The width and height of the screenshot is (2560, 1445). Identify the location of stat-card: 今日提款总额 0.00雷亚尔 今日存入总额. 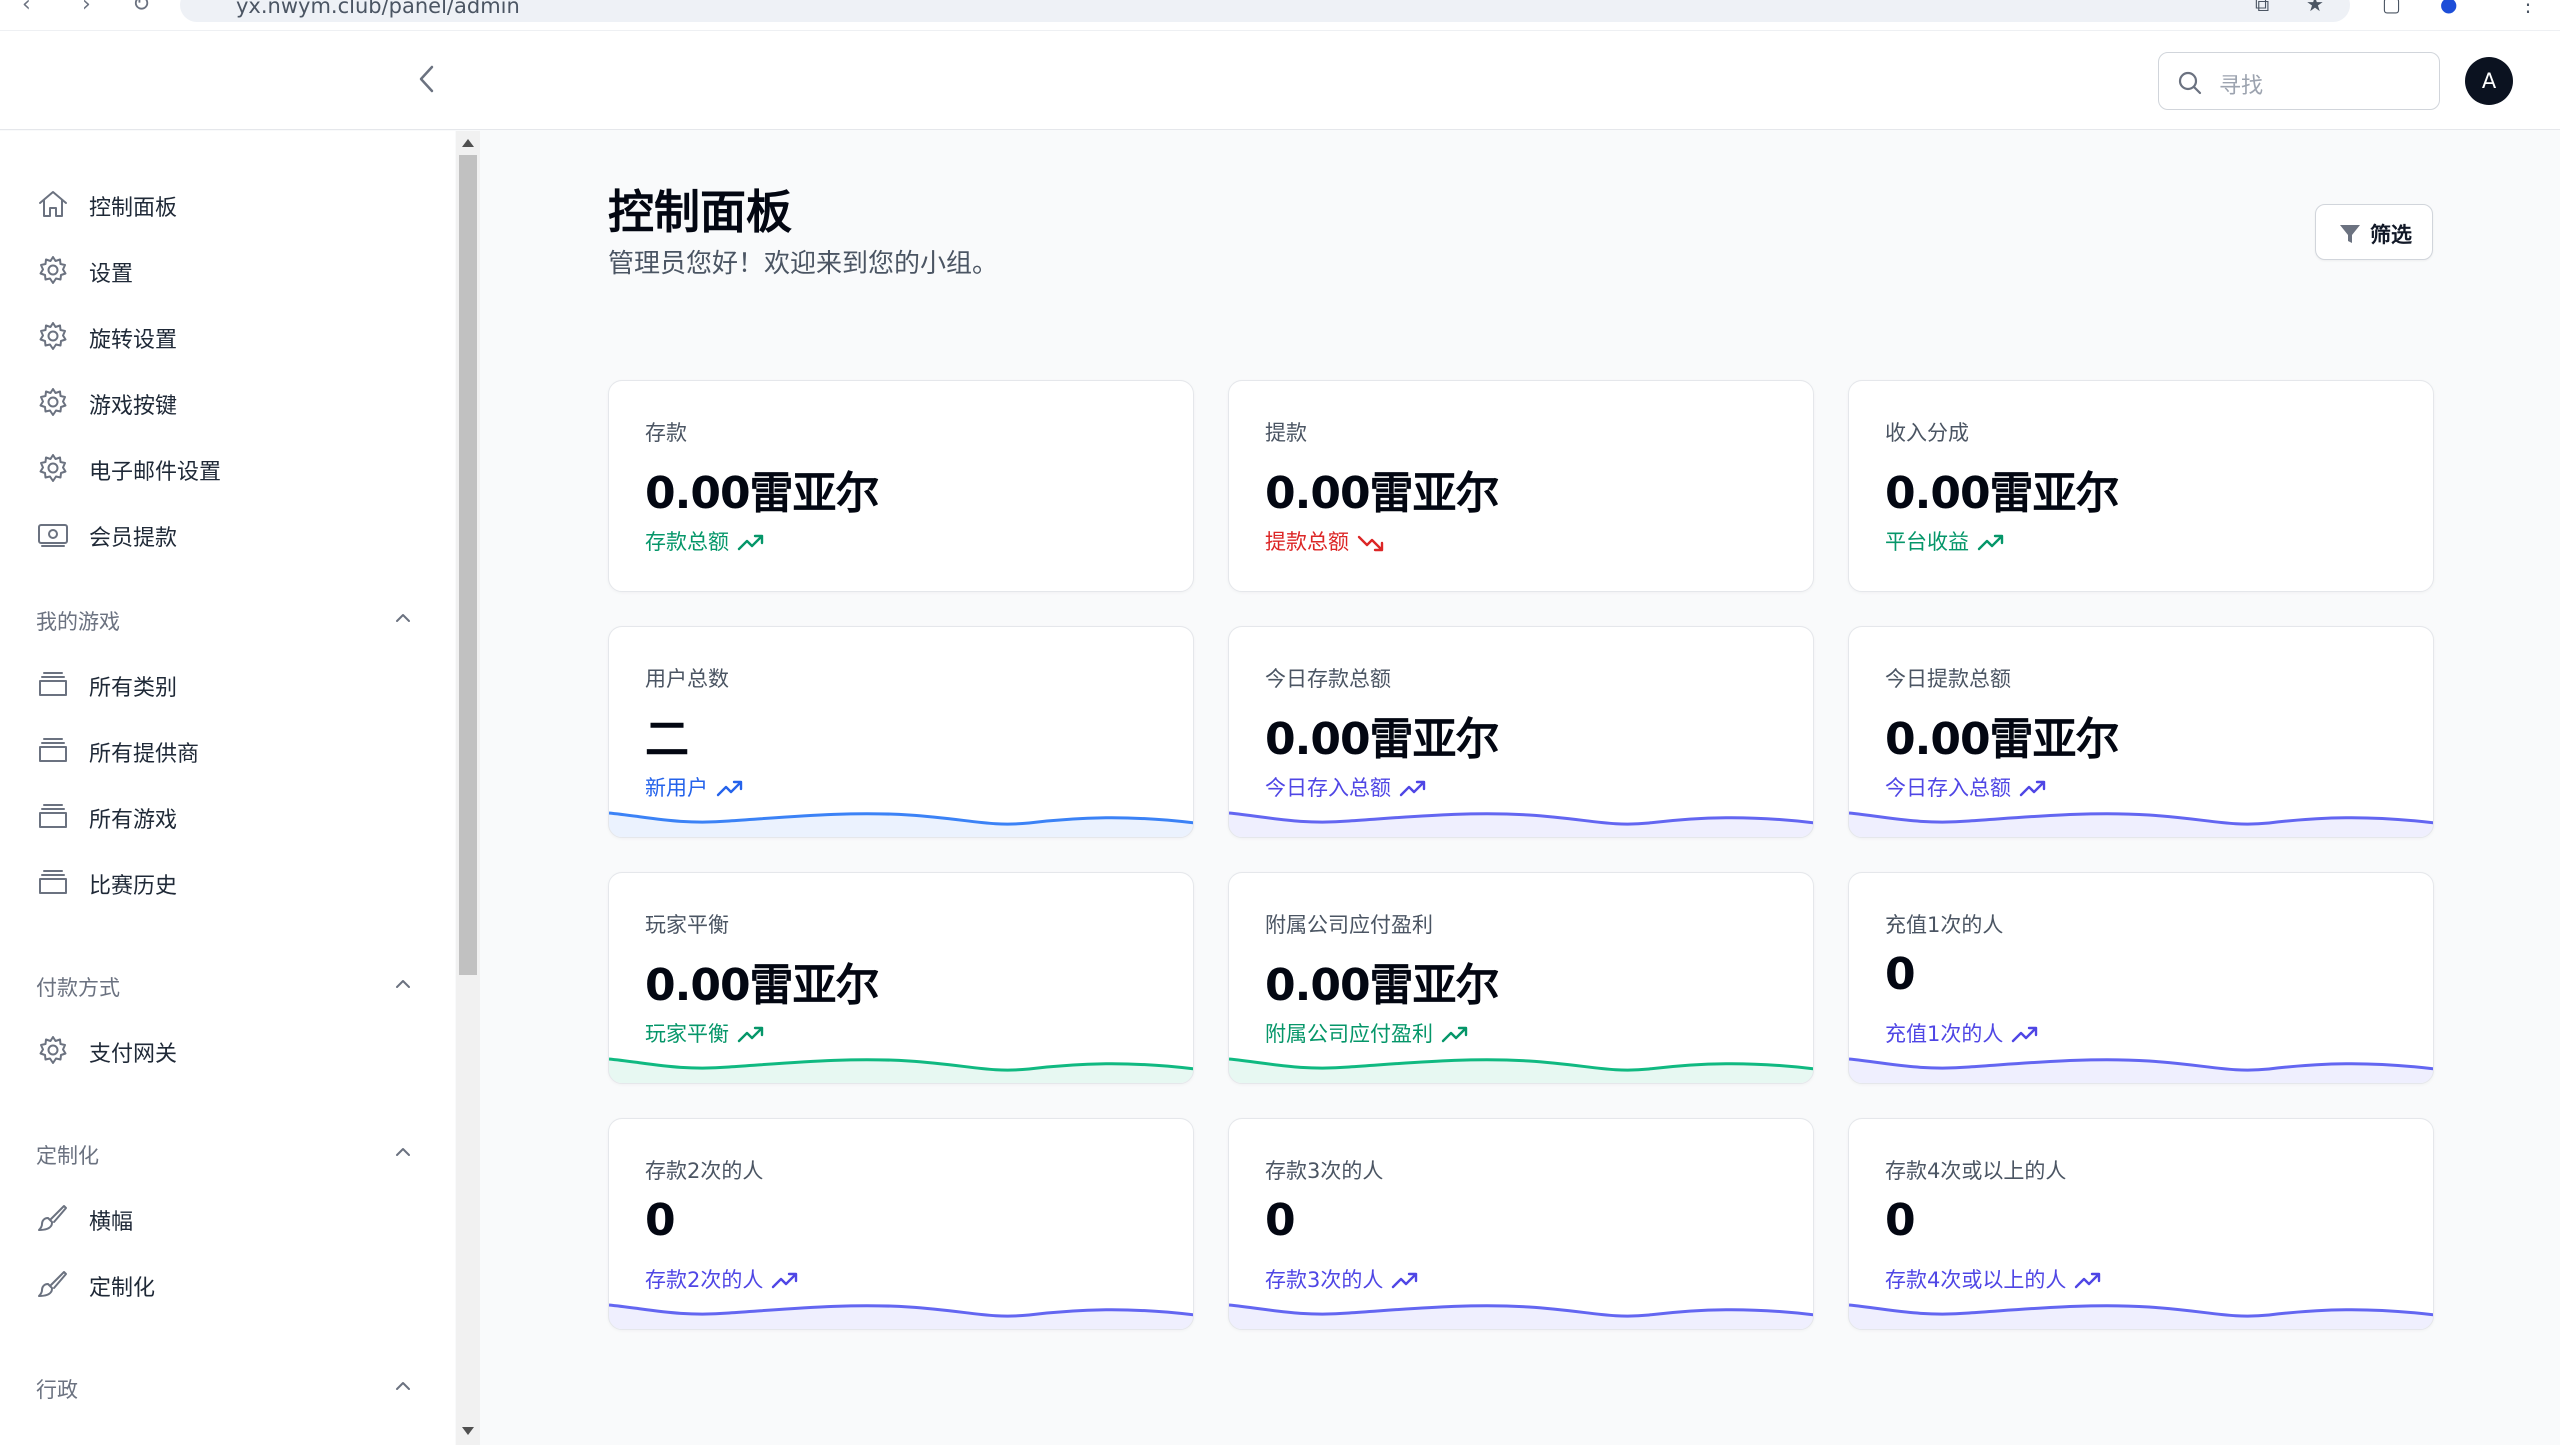
(2141, 732).